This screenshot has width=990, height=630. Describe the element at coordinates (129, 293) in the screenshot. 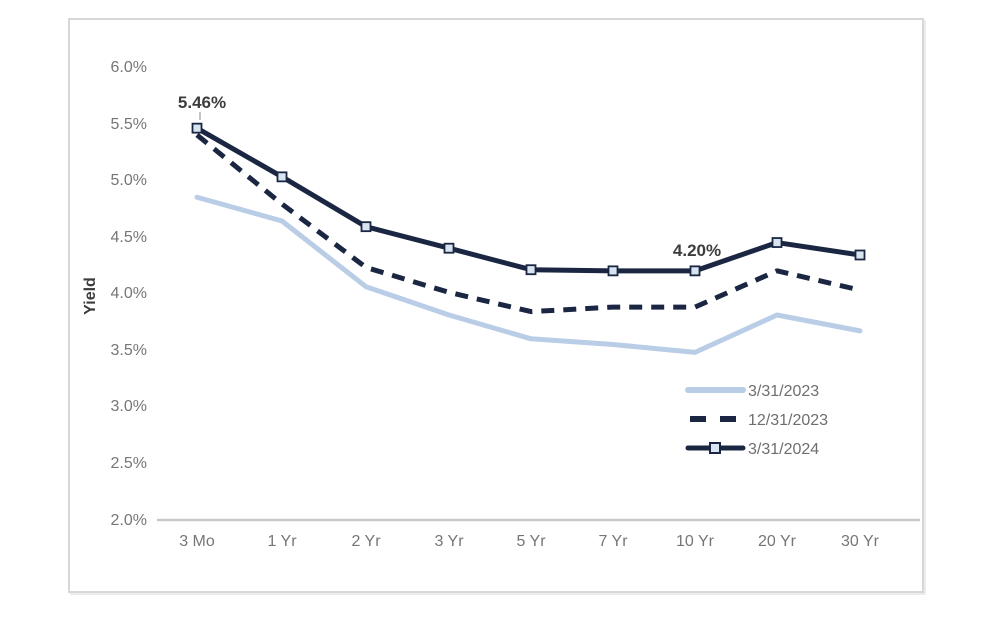

I see `y-tick-label: 4.0%` at that location.